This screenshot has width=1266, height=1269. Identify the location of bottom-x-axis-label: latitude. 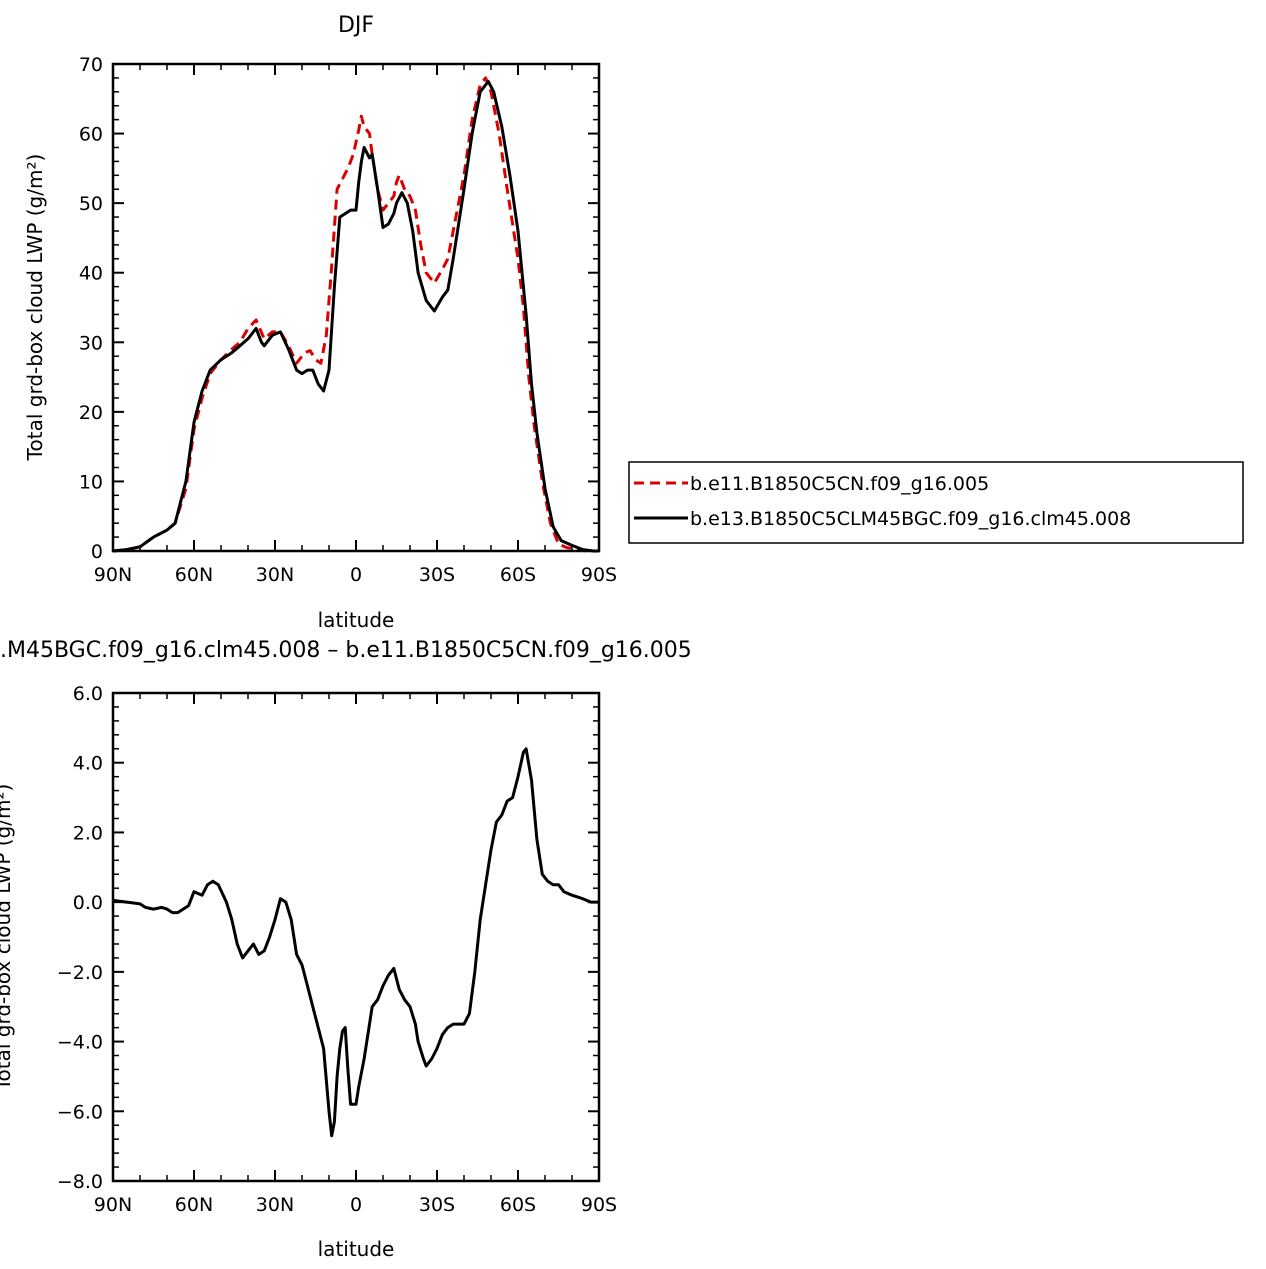
(356, 1249).